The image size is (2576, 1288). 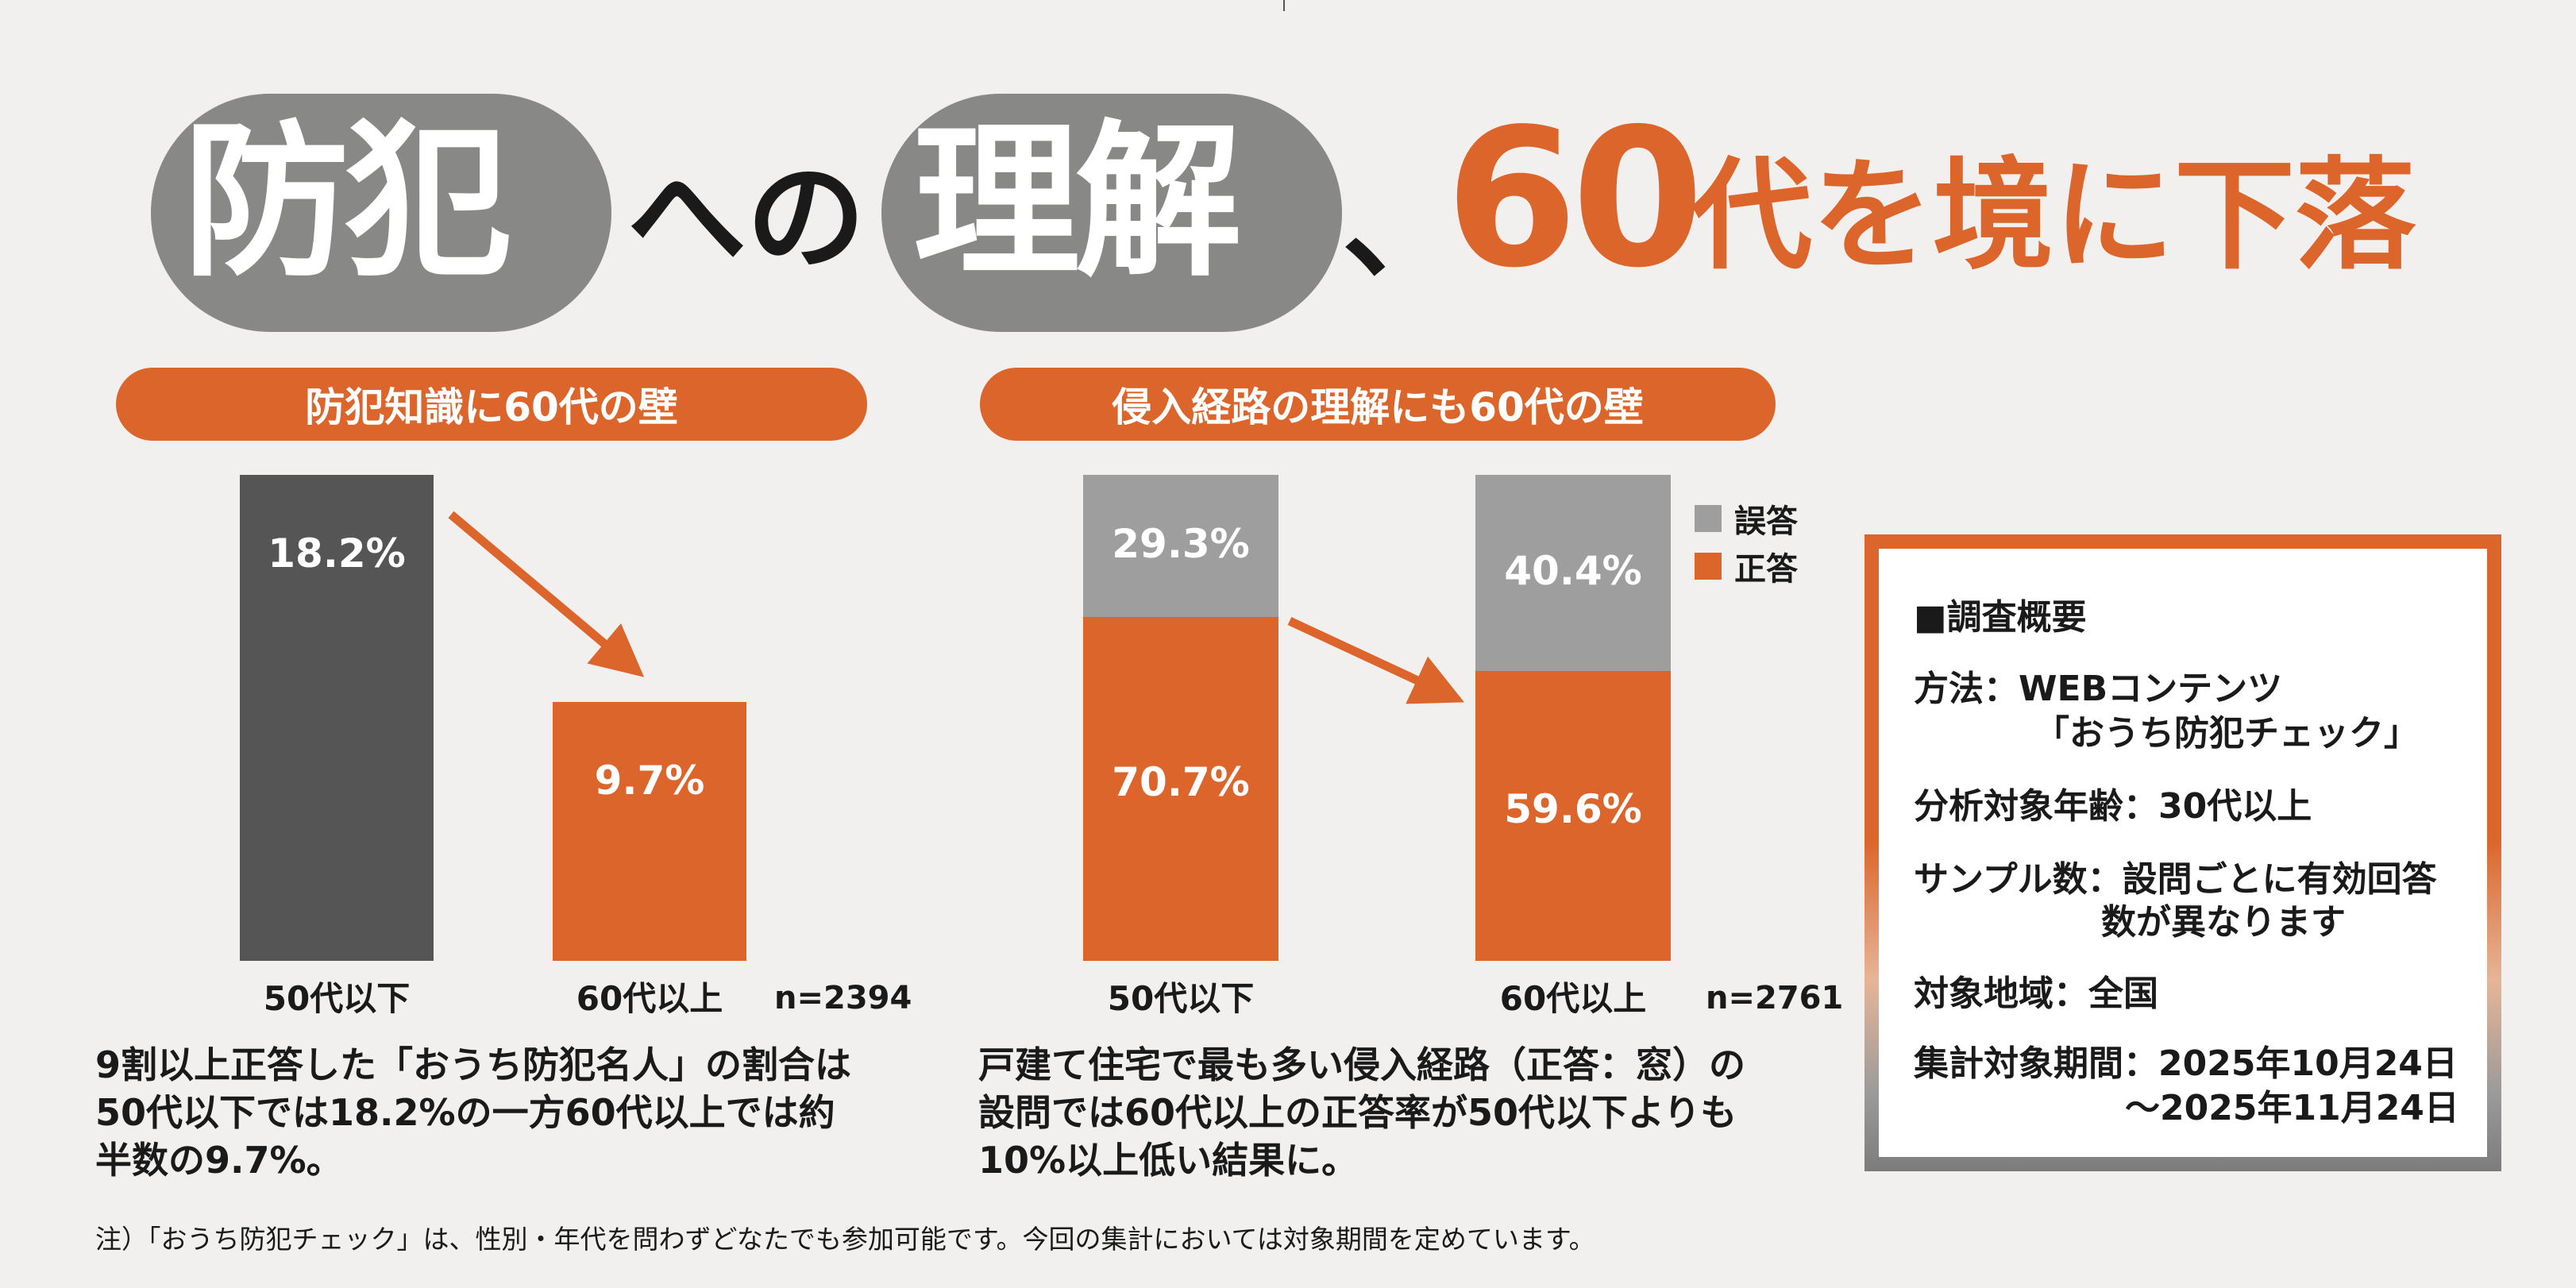 What do you see at coordinates (1766, 521) in the screenshot?
I see `legend-wrong-label: 誤答` at bounding box center [1766, 521].